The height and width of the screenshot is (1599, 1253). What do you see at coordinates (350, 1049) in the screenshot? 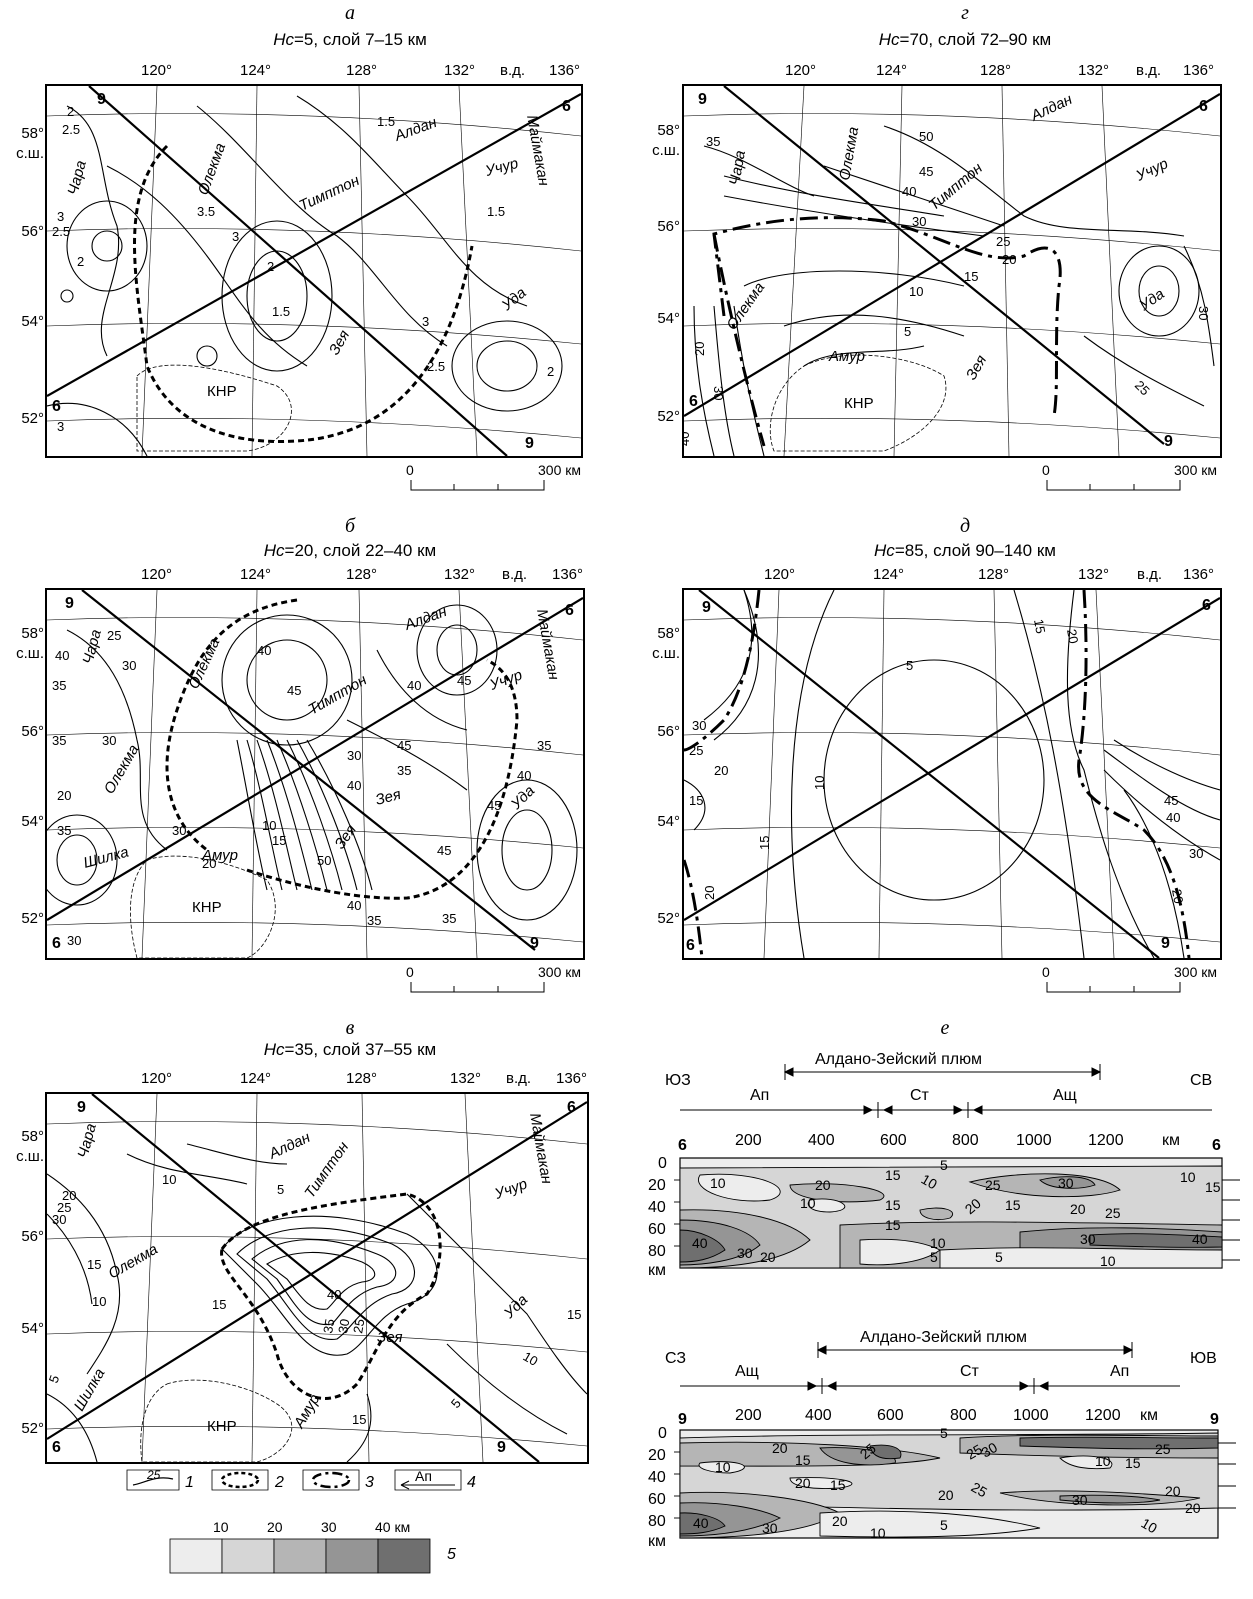
I see `panel-title: Нс=35, слой 37–55 км` at bounding box center [350, 1049].